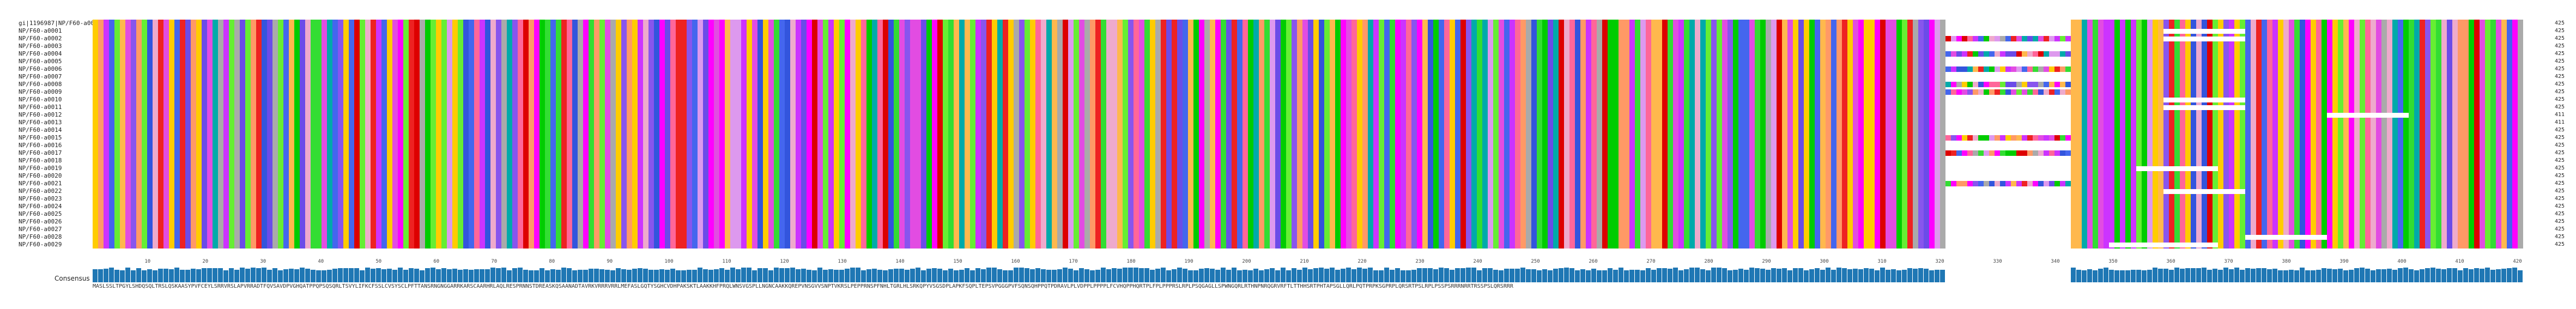  What do you see at coordinates (40, 138) in the screenshot?
I see `sequence-name: NP/F60-a0015` at bounding box center [40, 138].